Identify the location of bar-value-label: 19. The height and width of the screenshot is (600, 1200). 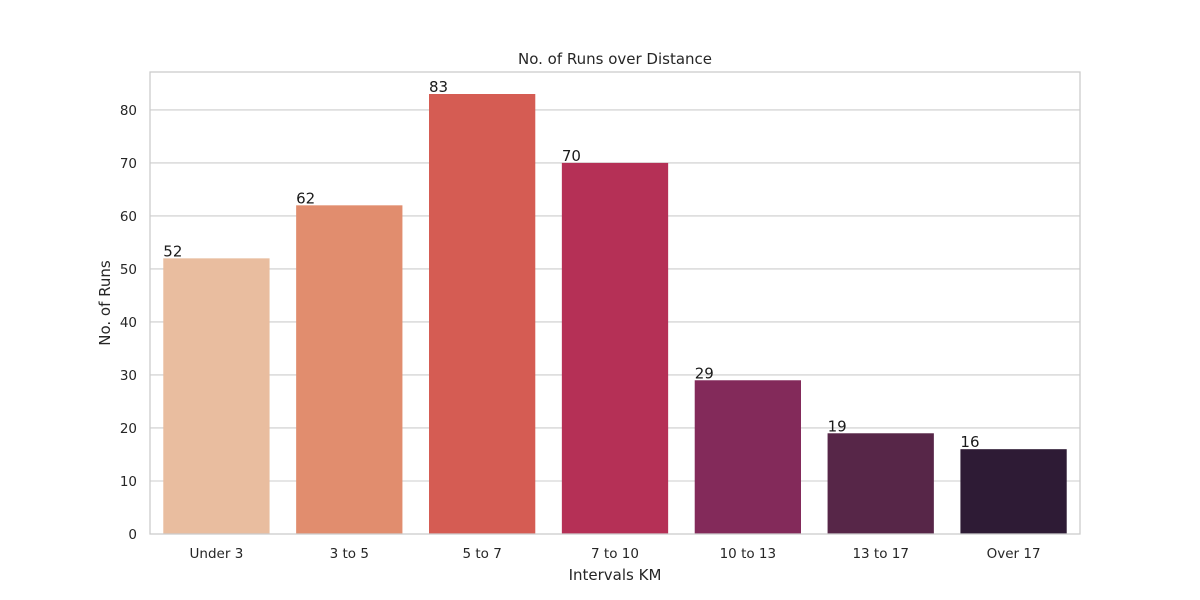
(837, 426).